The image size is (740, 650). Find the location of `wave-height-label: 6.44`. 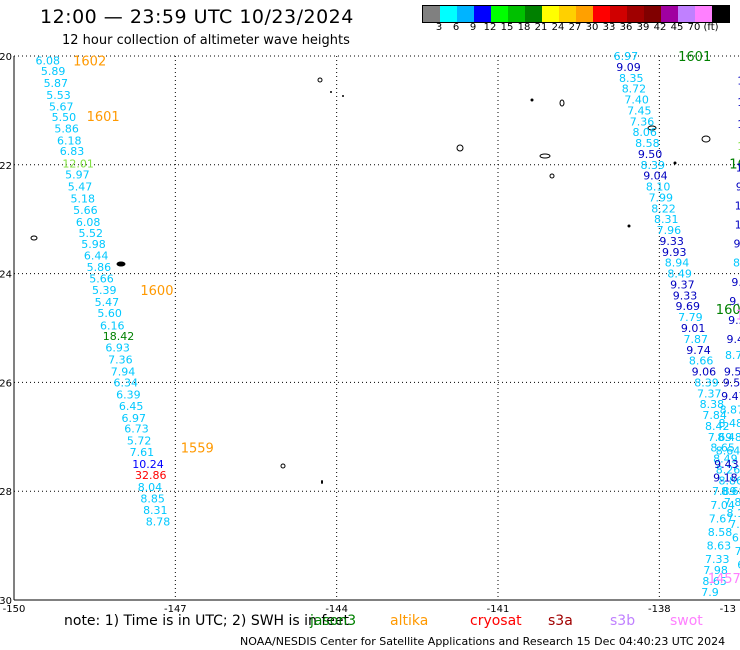

wave-height-label: 6.44 is located at coordinates (96, 256).